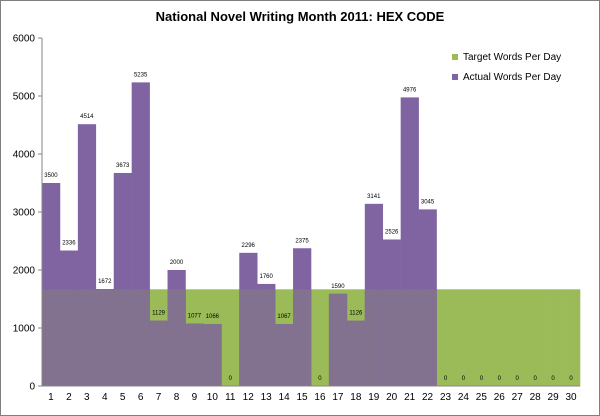 Image resolution: width=600 pixels, height=416 pixels. I want to click on data-label-9: 1077, so click(195, 317).